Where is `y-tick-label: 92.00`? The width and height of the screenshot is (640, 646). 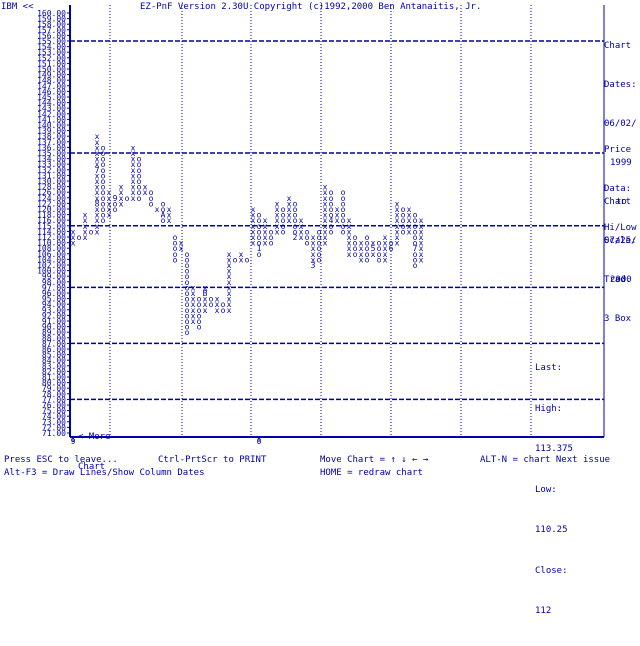 y-tick-label: 92.00 is located at coordinates (54, 315).